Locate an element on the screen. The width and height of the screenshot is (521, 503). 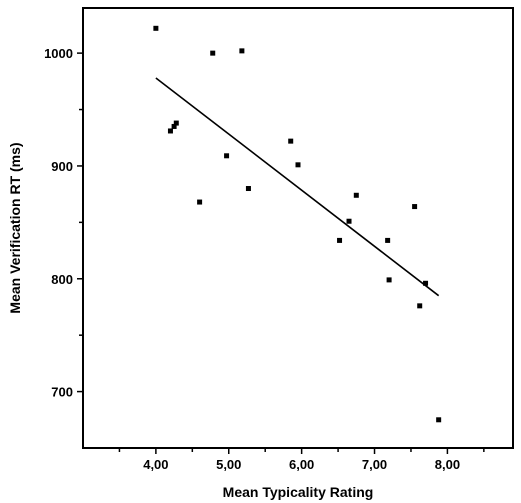
x-tick-label: 8,00 is located at coordinates (447, 464).